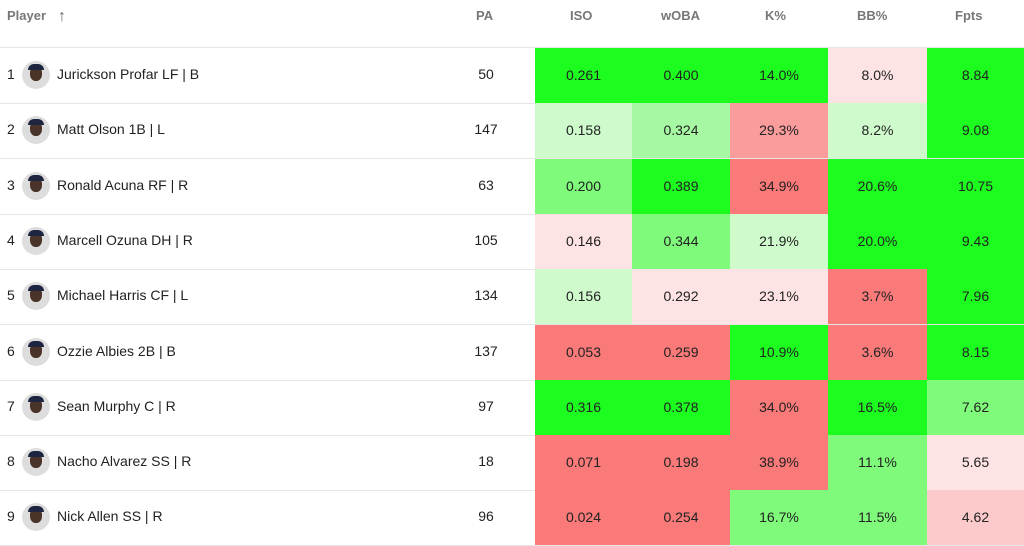 The width and height of the screenshot is (1024, 546). I want to click on header-player: Player, so click(27, 15).